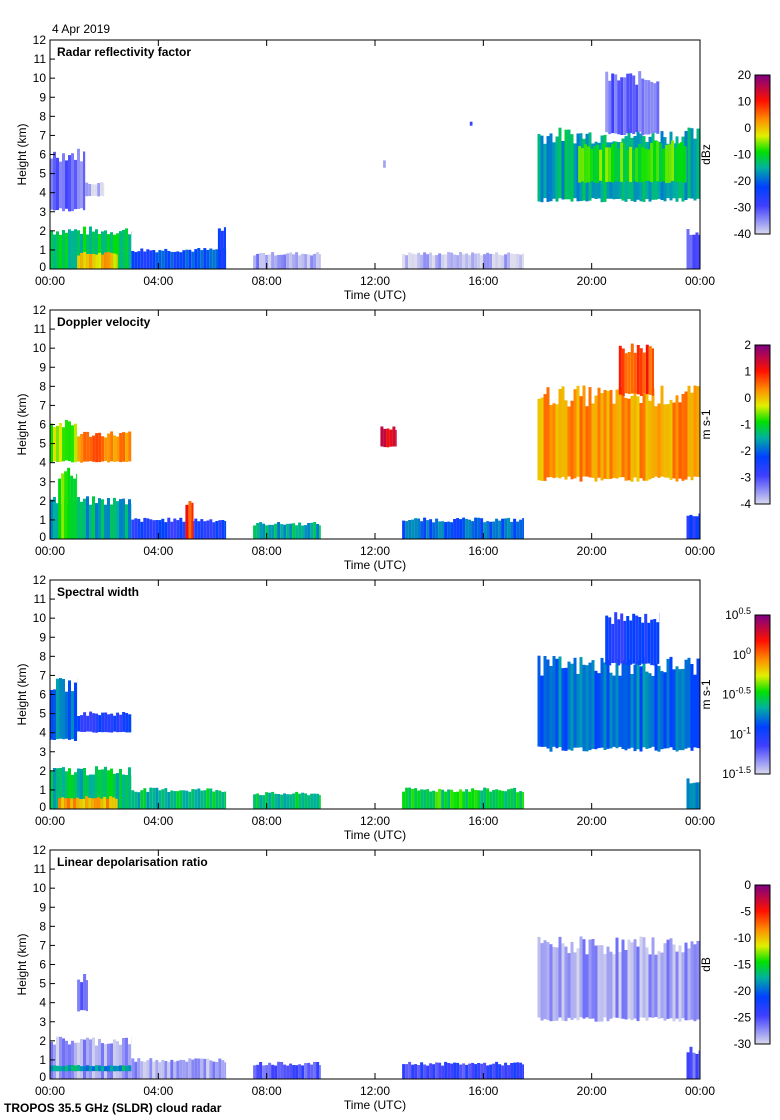 The height and width of the screenshot is (1120, 780). I want to click on y-tick-label: 2, so click(42, 501).